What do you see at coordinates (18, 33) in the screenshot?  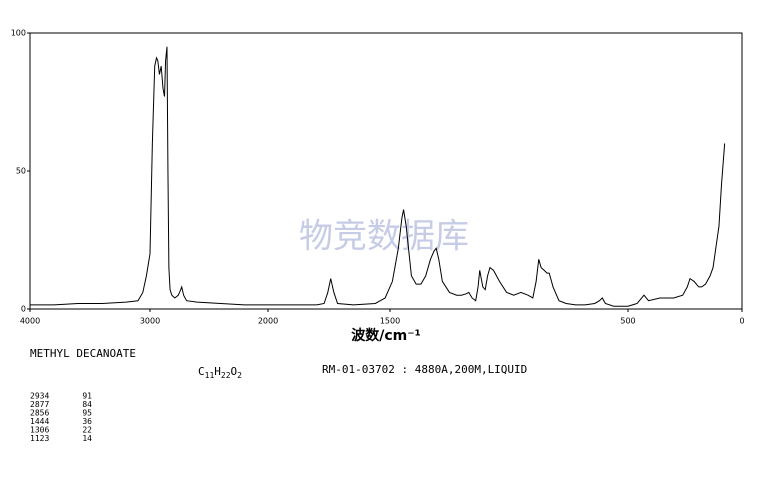 I see `y-tick-label: 100` at bounding box center [18, 33].